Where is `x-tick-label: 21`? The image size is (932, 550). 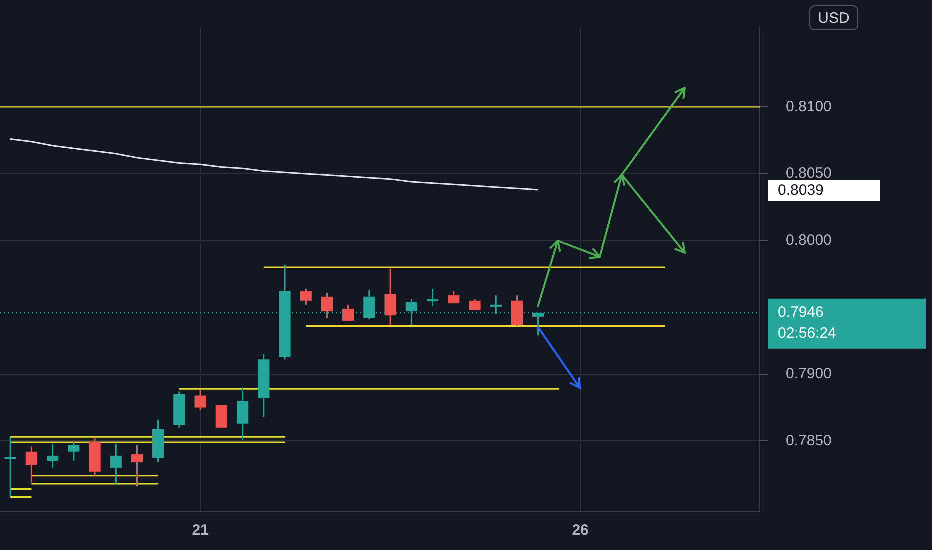
x-tick-label: 21 is located at coordinates (200, 531).